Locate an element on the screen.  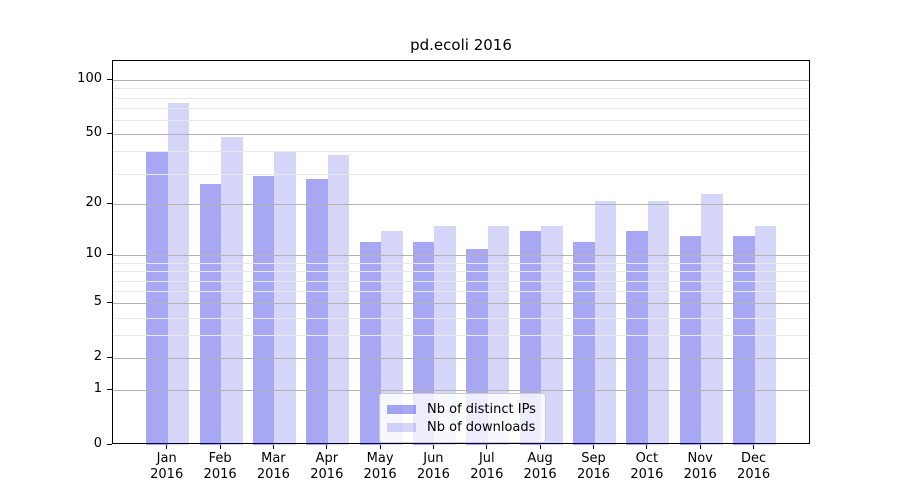
x-tick-label-month: Jun is located at coordinates (433, 458).